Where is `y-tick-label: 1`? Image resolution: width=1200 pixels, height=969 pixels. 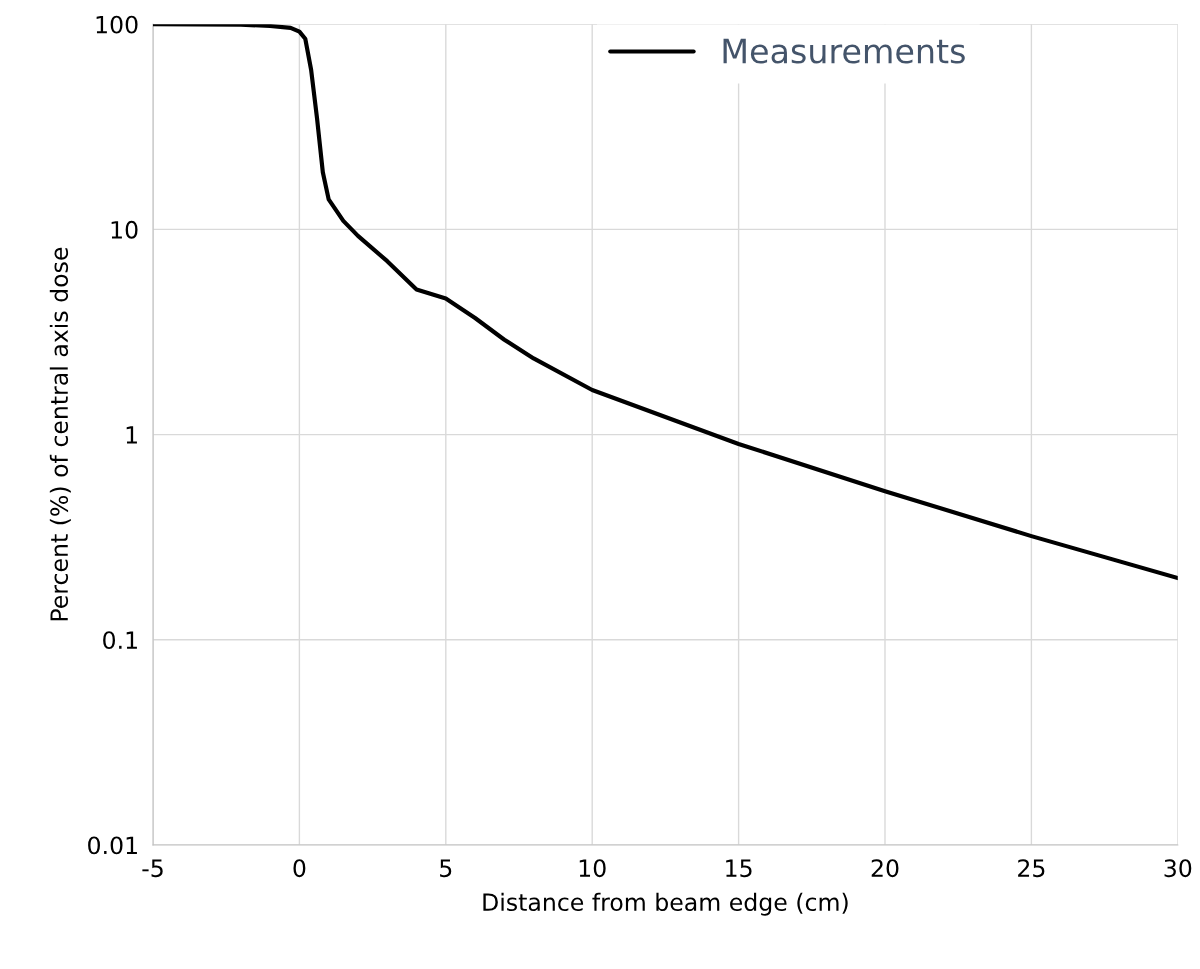
y-tick-label: 1 is located at coordinates (131, 435).